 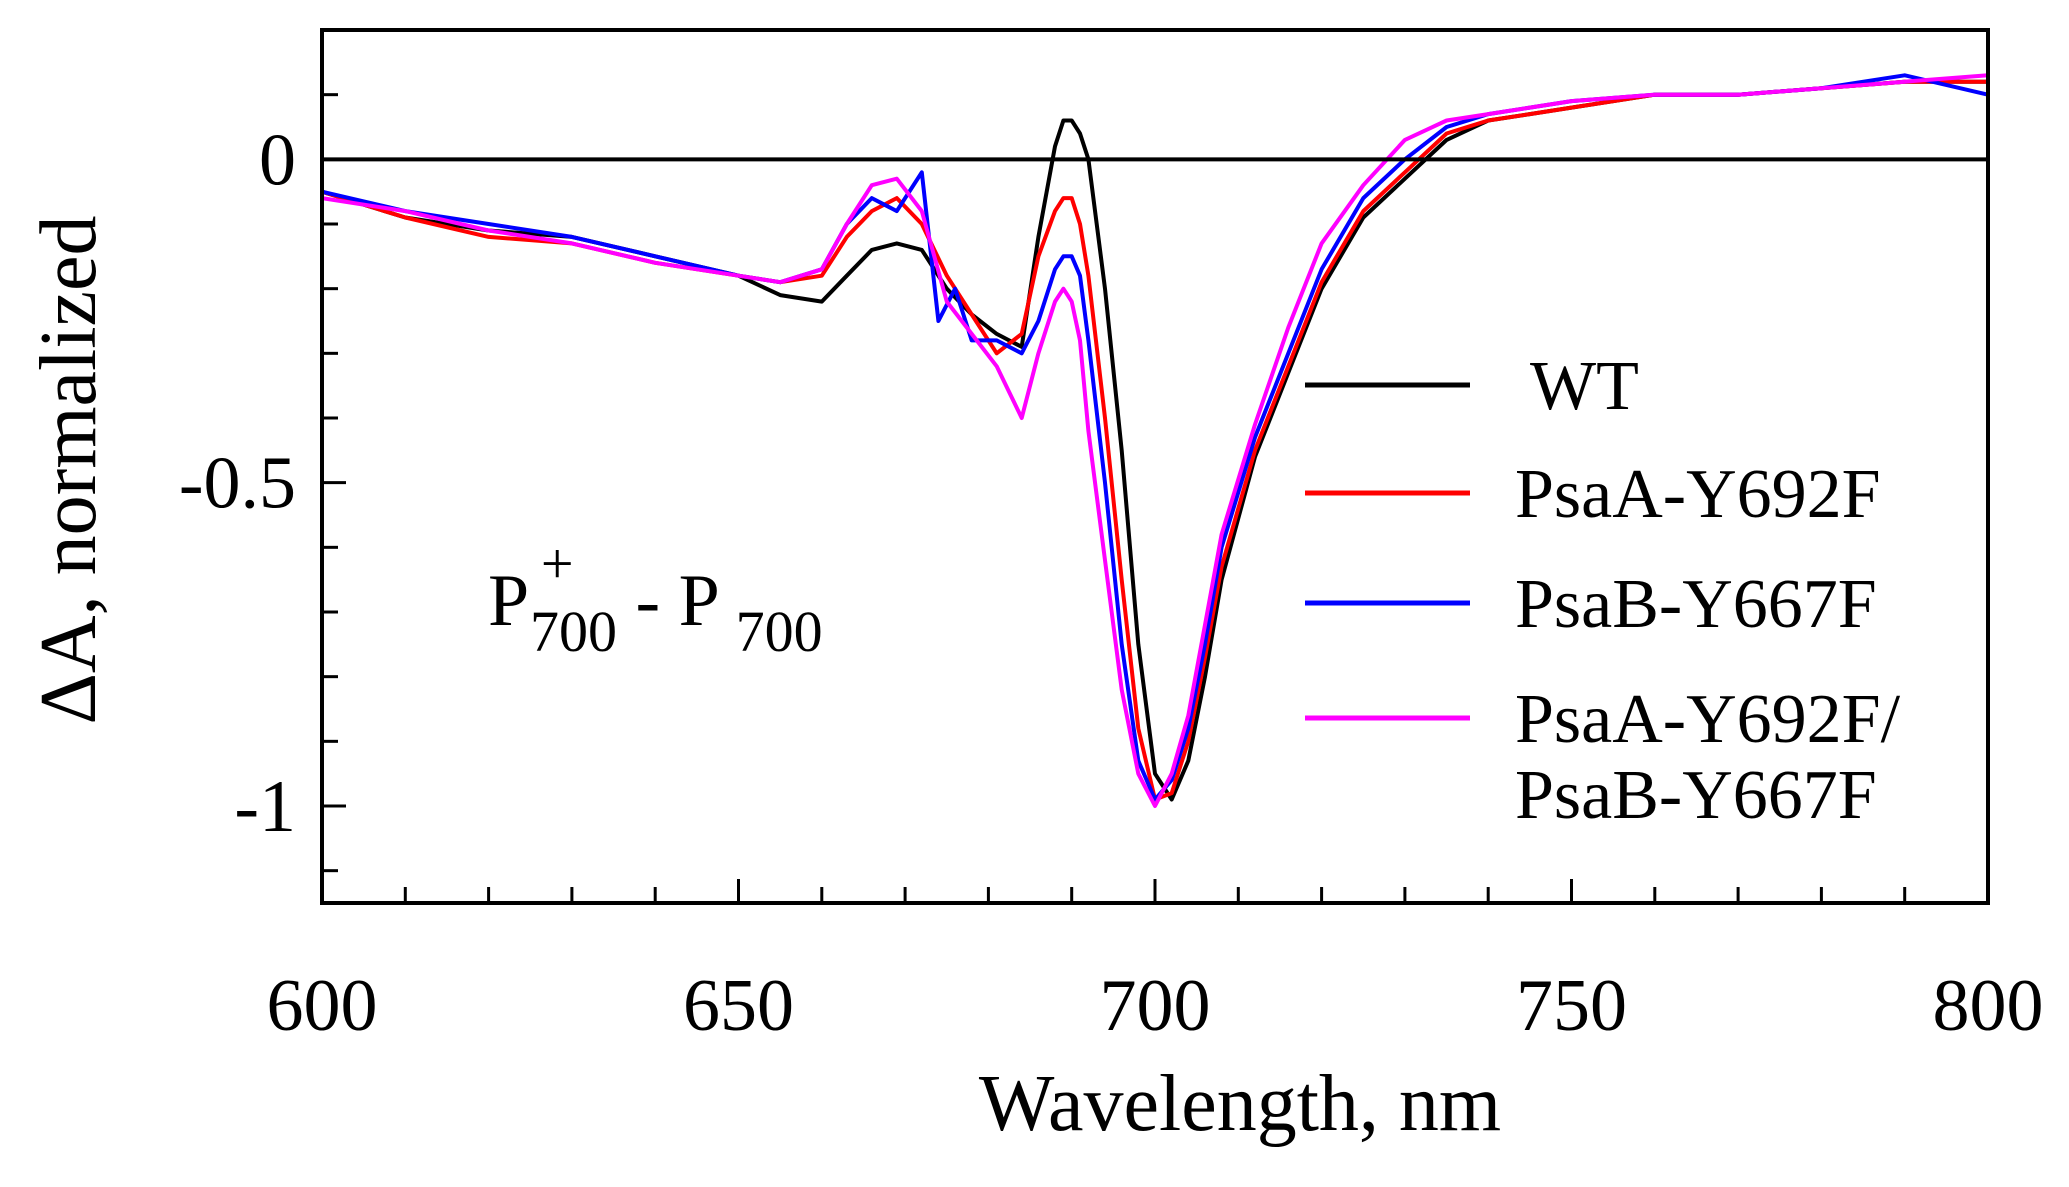 What do you see at coordinates (507, 601) in the screenshot?
I see `annot-base-1: P` at bounding box center [507, 601].